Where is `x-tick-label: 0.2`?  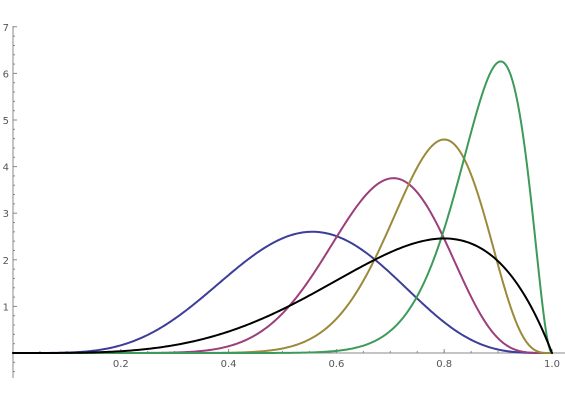 x-tick-label: 0.2 is located at coordinates (121, 364).